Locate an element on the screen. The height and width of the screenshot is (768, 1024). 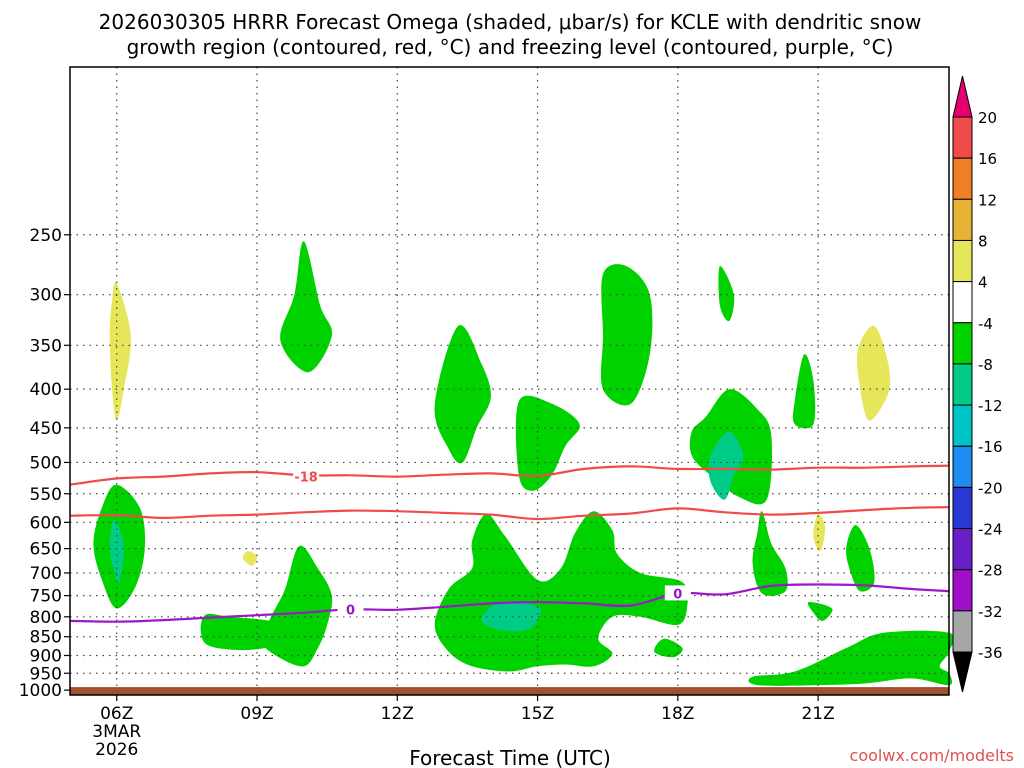
y-tick-label: 450 is located at coordinates (46, 429).